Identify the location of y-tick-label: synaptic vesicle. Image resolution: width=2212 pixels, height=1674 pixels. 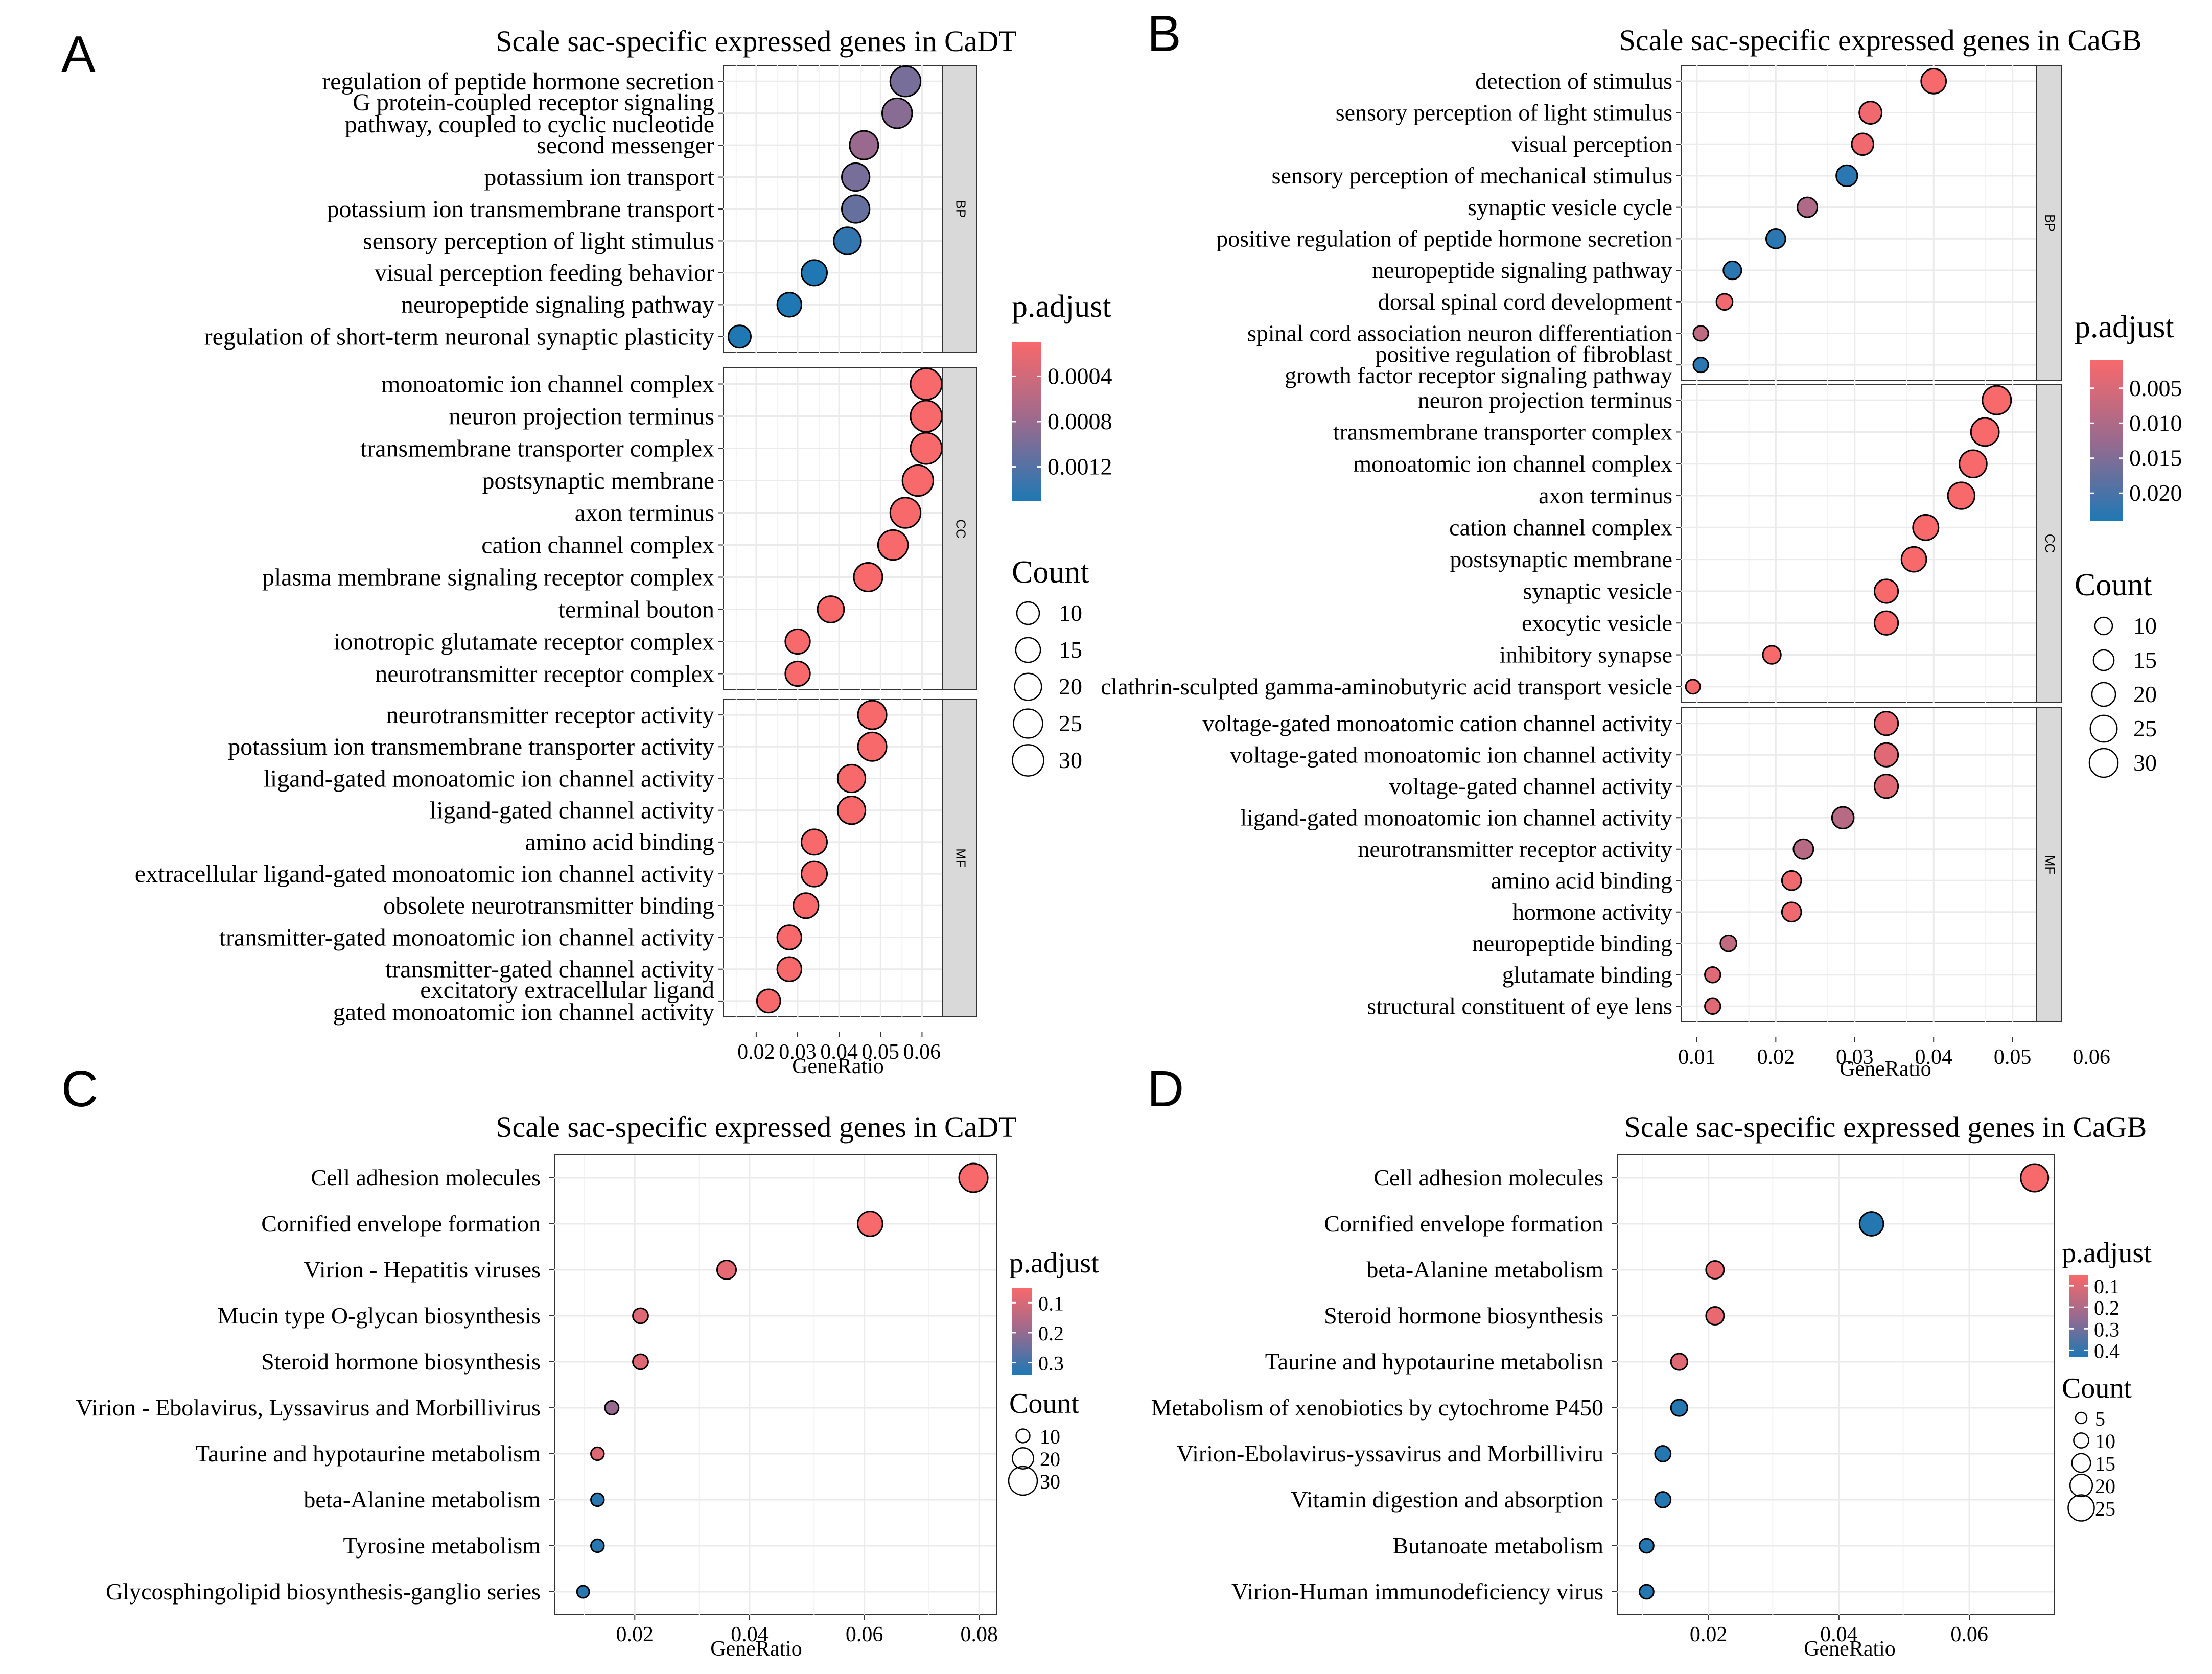
(1597, 591).